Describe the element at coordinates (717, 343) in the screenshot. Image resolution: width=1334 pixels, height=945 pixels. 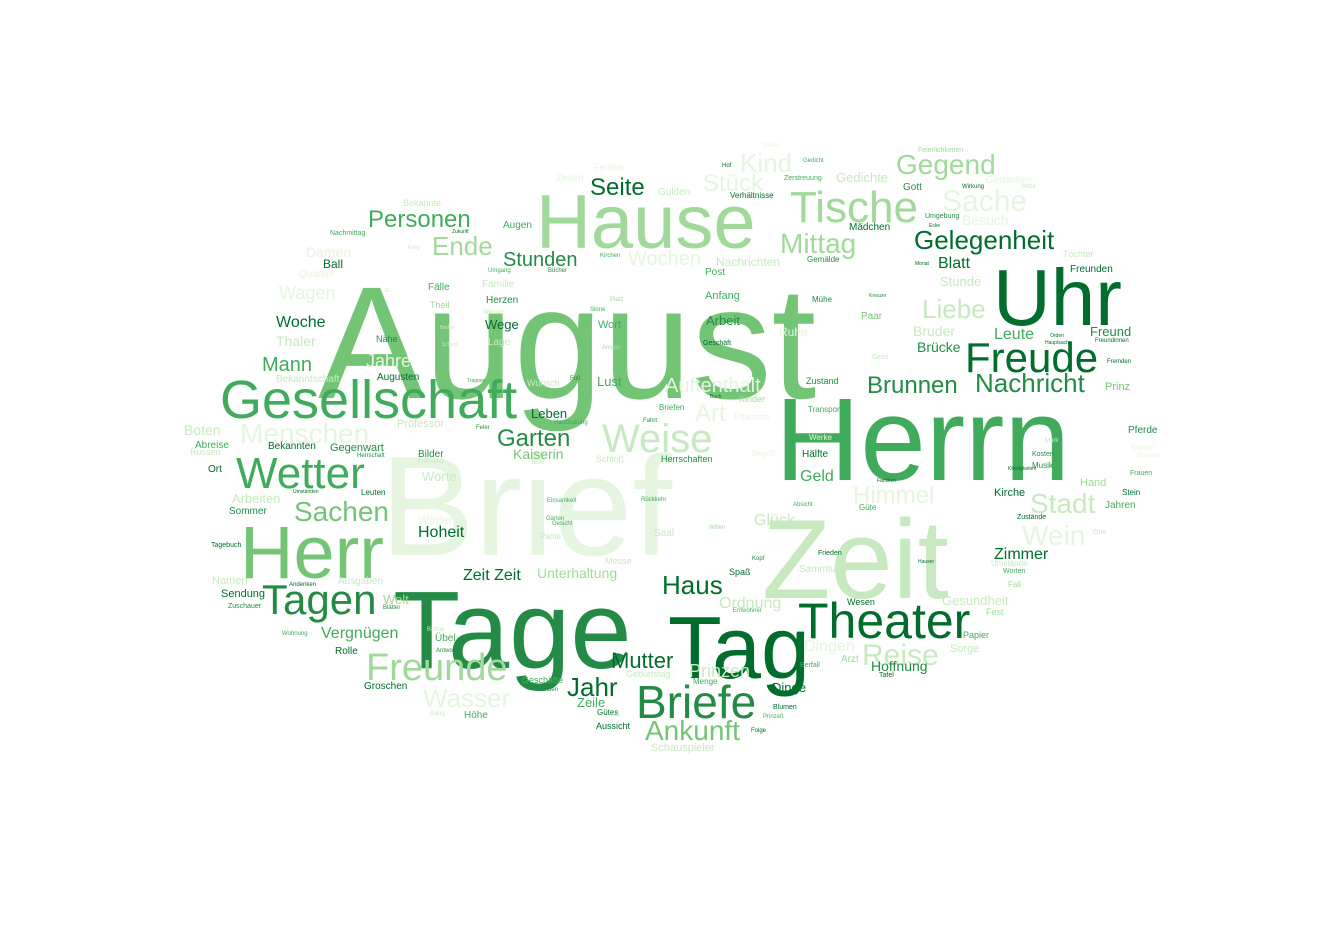
I see `word-geschaft: Geschäft` at that location.